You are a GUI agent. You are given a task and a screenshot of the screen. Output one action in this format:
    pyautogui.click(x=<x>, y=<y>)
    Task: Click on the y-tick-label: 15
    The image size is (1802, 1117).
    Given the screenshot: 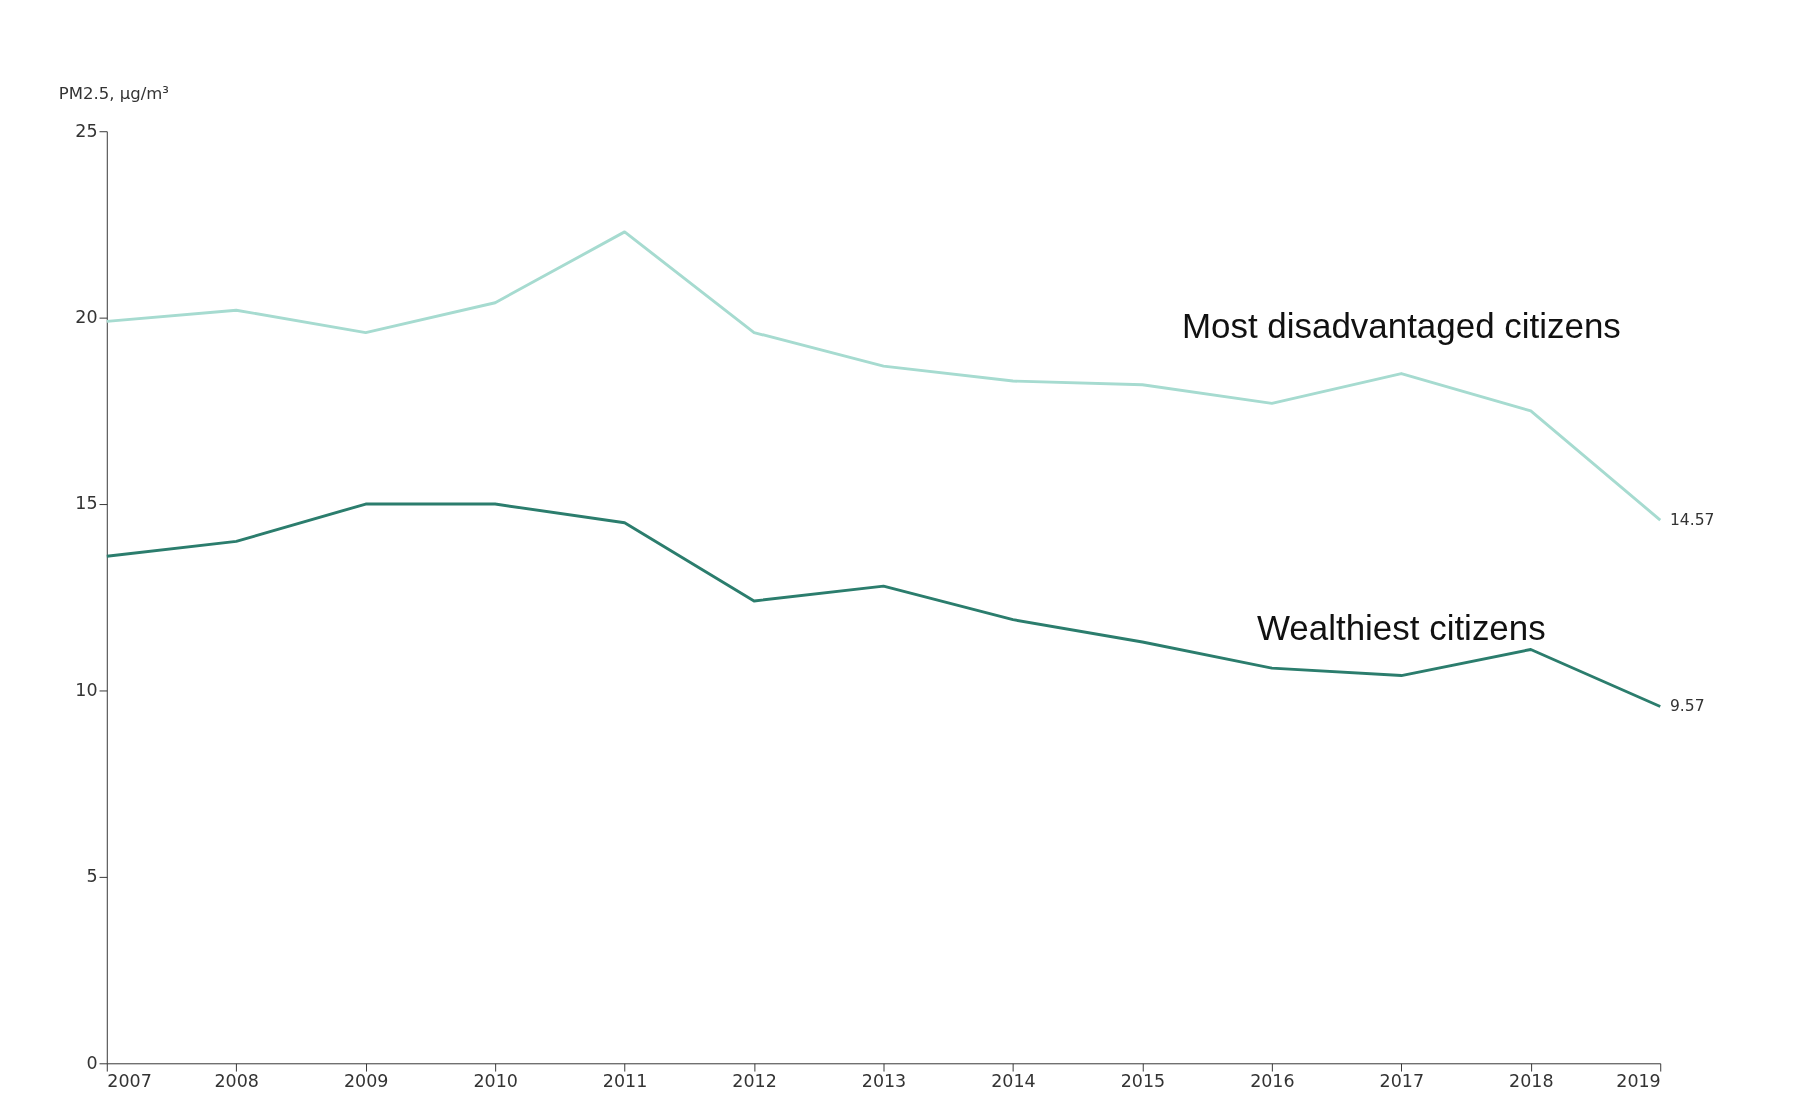 What is the action you would take?
    pyautogui.click(x=86, y=503)
    